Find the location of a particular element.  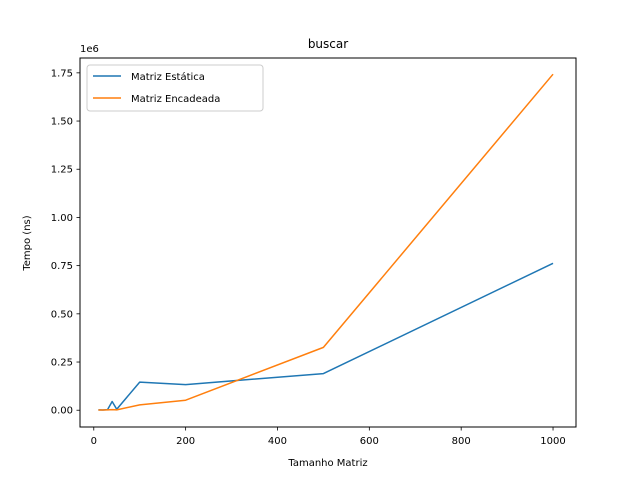

x-tick-label: 400 is located at coordinates (277, 441).